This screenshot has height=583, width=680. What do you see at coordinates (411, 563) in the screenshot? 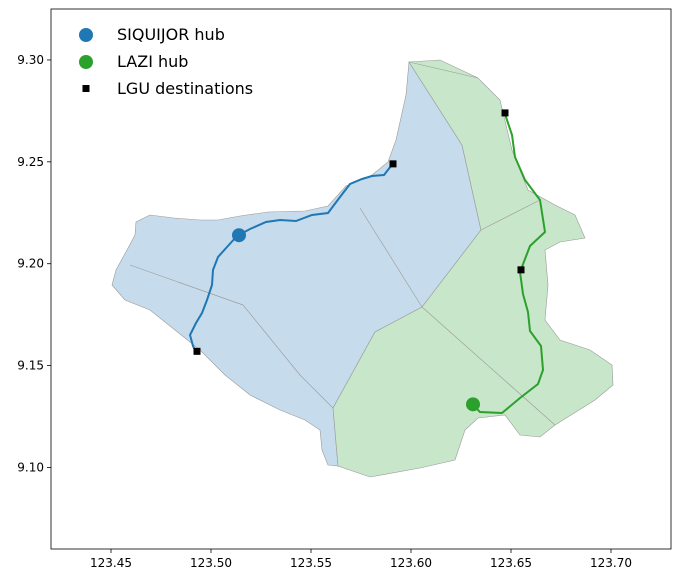
I see `x-tick-label: 123.60` at bounding box center [411, 563].